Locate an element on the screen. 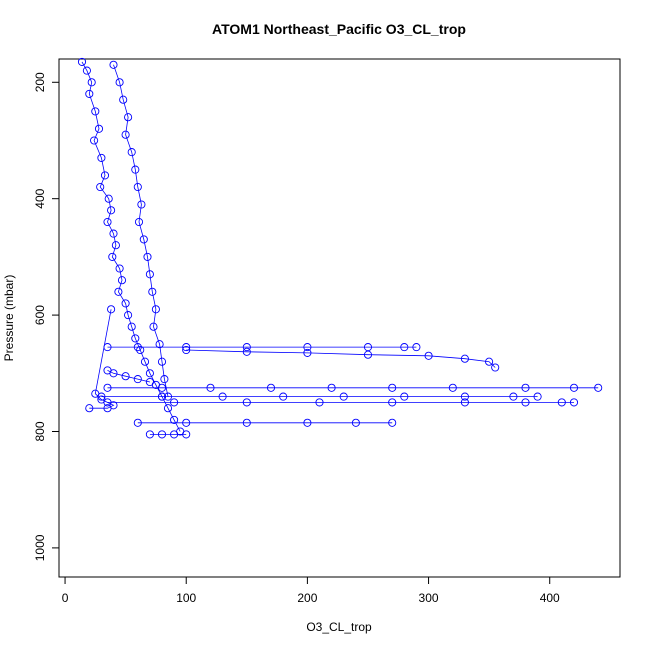 The image size is (650, 650). chart-title: ATOM1 Northeast_Pacific O3_CL_trop is located at coordinates (339, 29).